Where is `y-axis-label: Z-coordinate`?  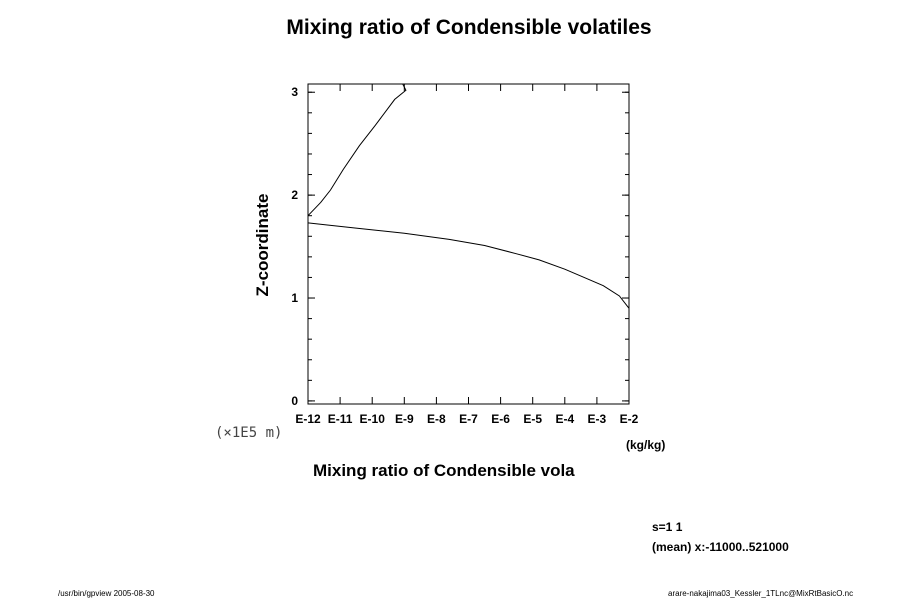
y-axis-label: Z-coordinate is located at coordinates (262, 245).